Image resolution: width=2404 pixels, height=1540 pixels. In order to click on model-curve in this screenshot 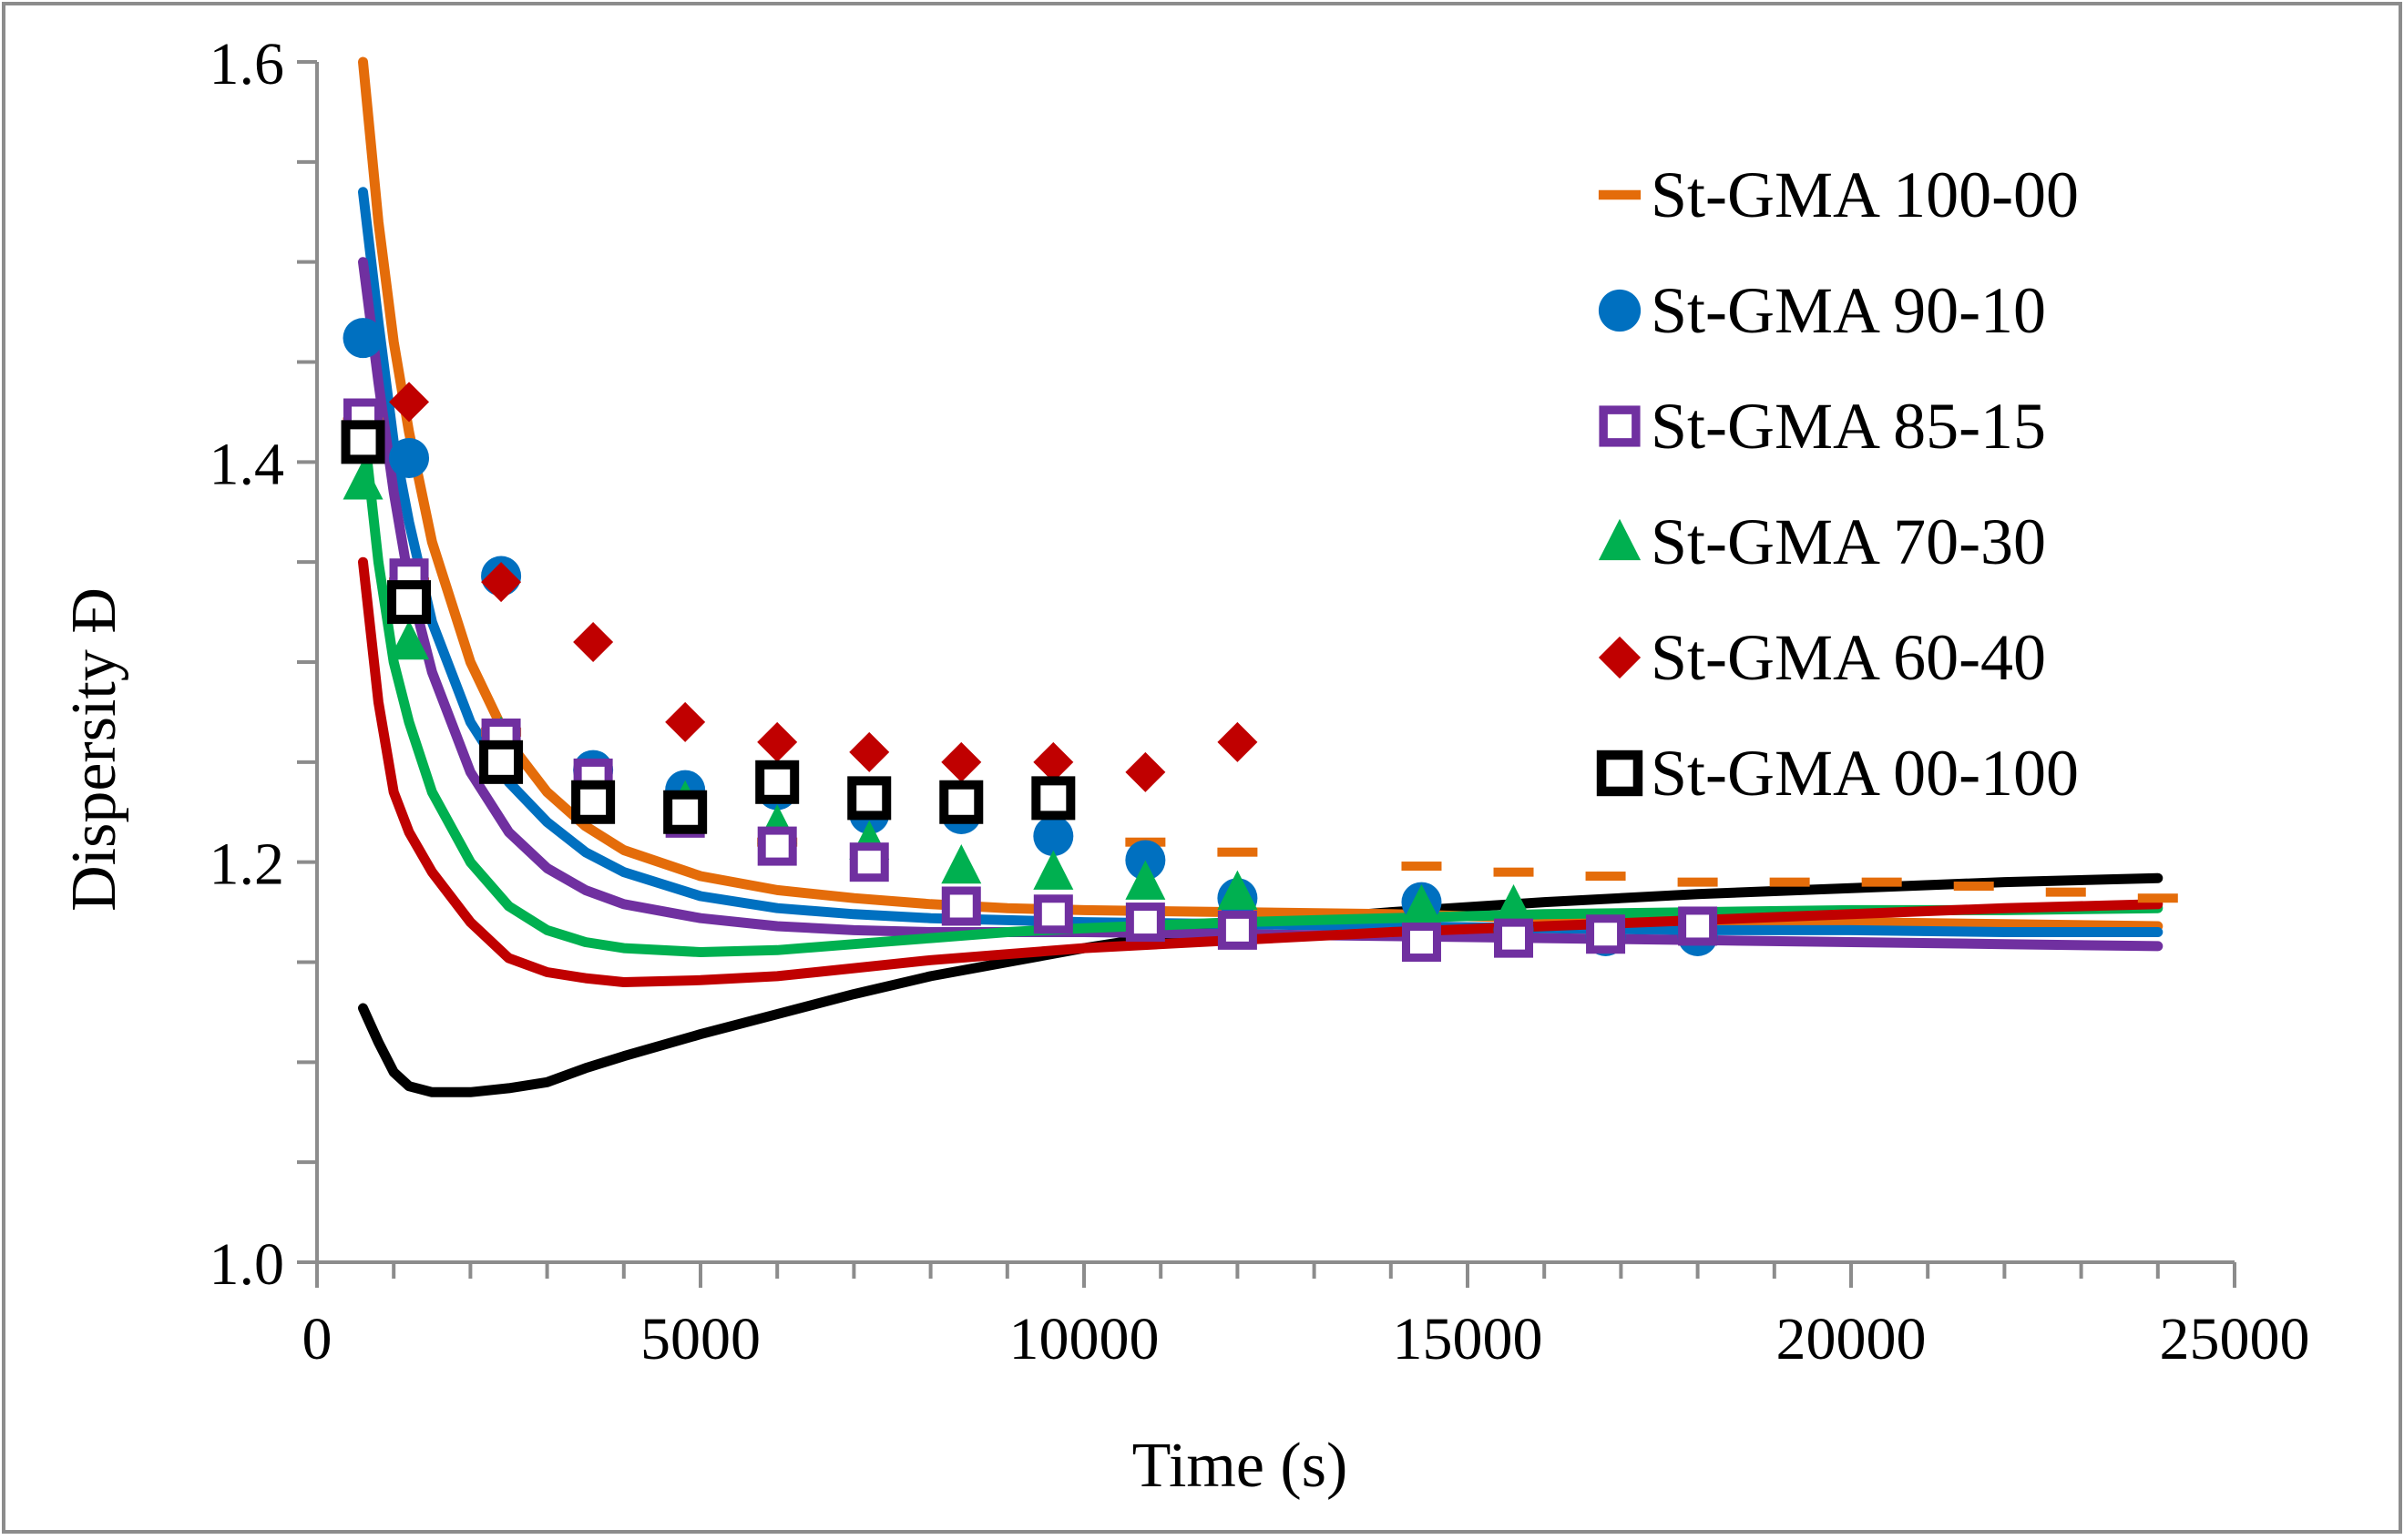, I will do `click(1261, 984)`.